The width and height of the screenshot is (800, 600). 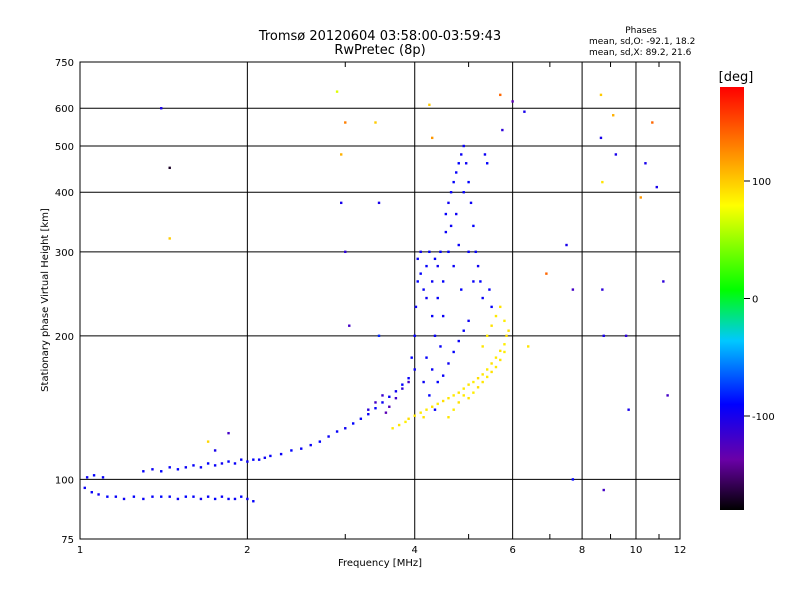 What do you see at coordinates (64, 253) in the screenshot?
I see `y-tick-label: 300` at bounding box center [64, 253].